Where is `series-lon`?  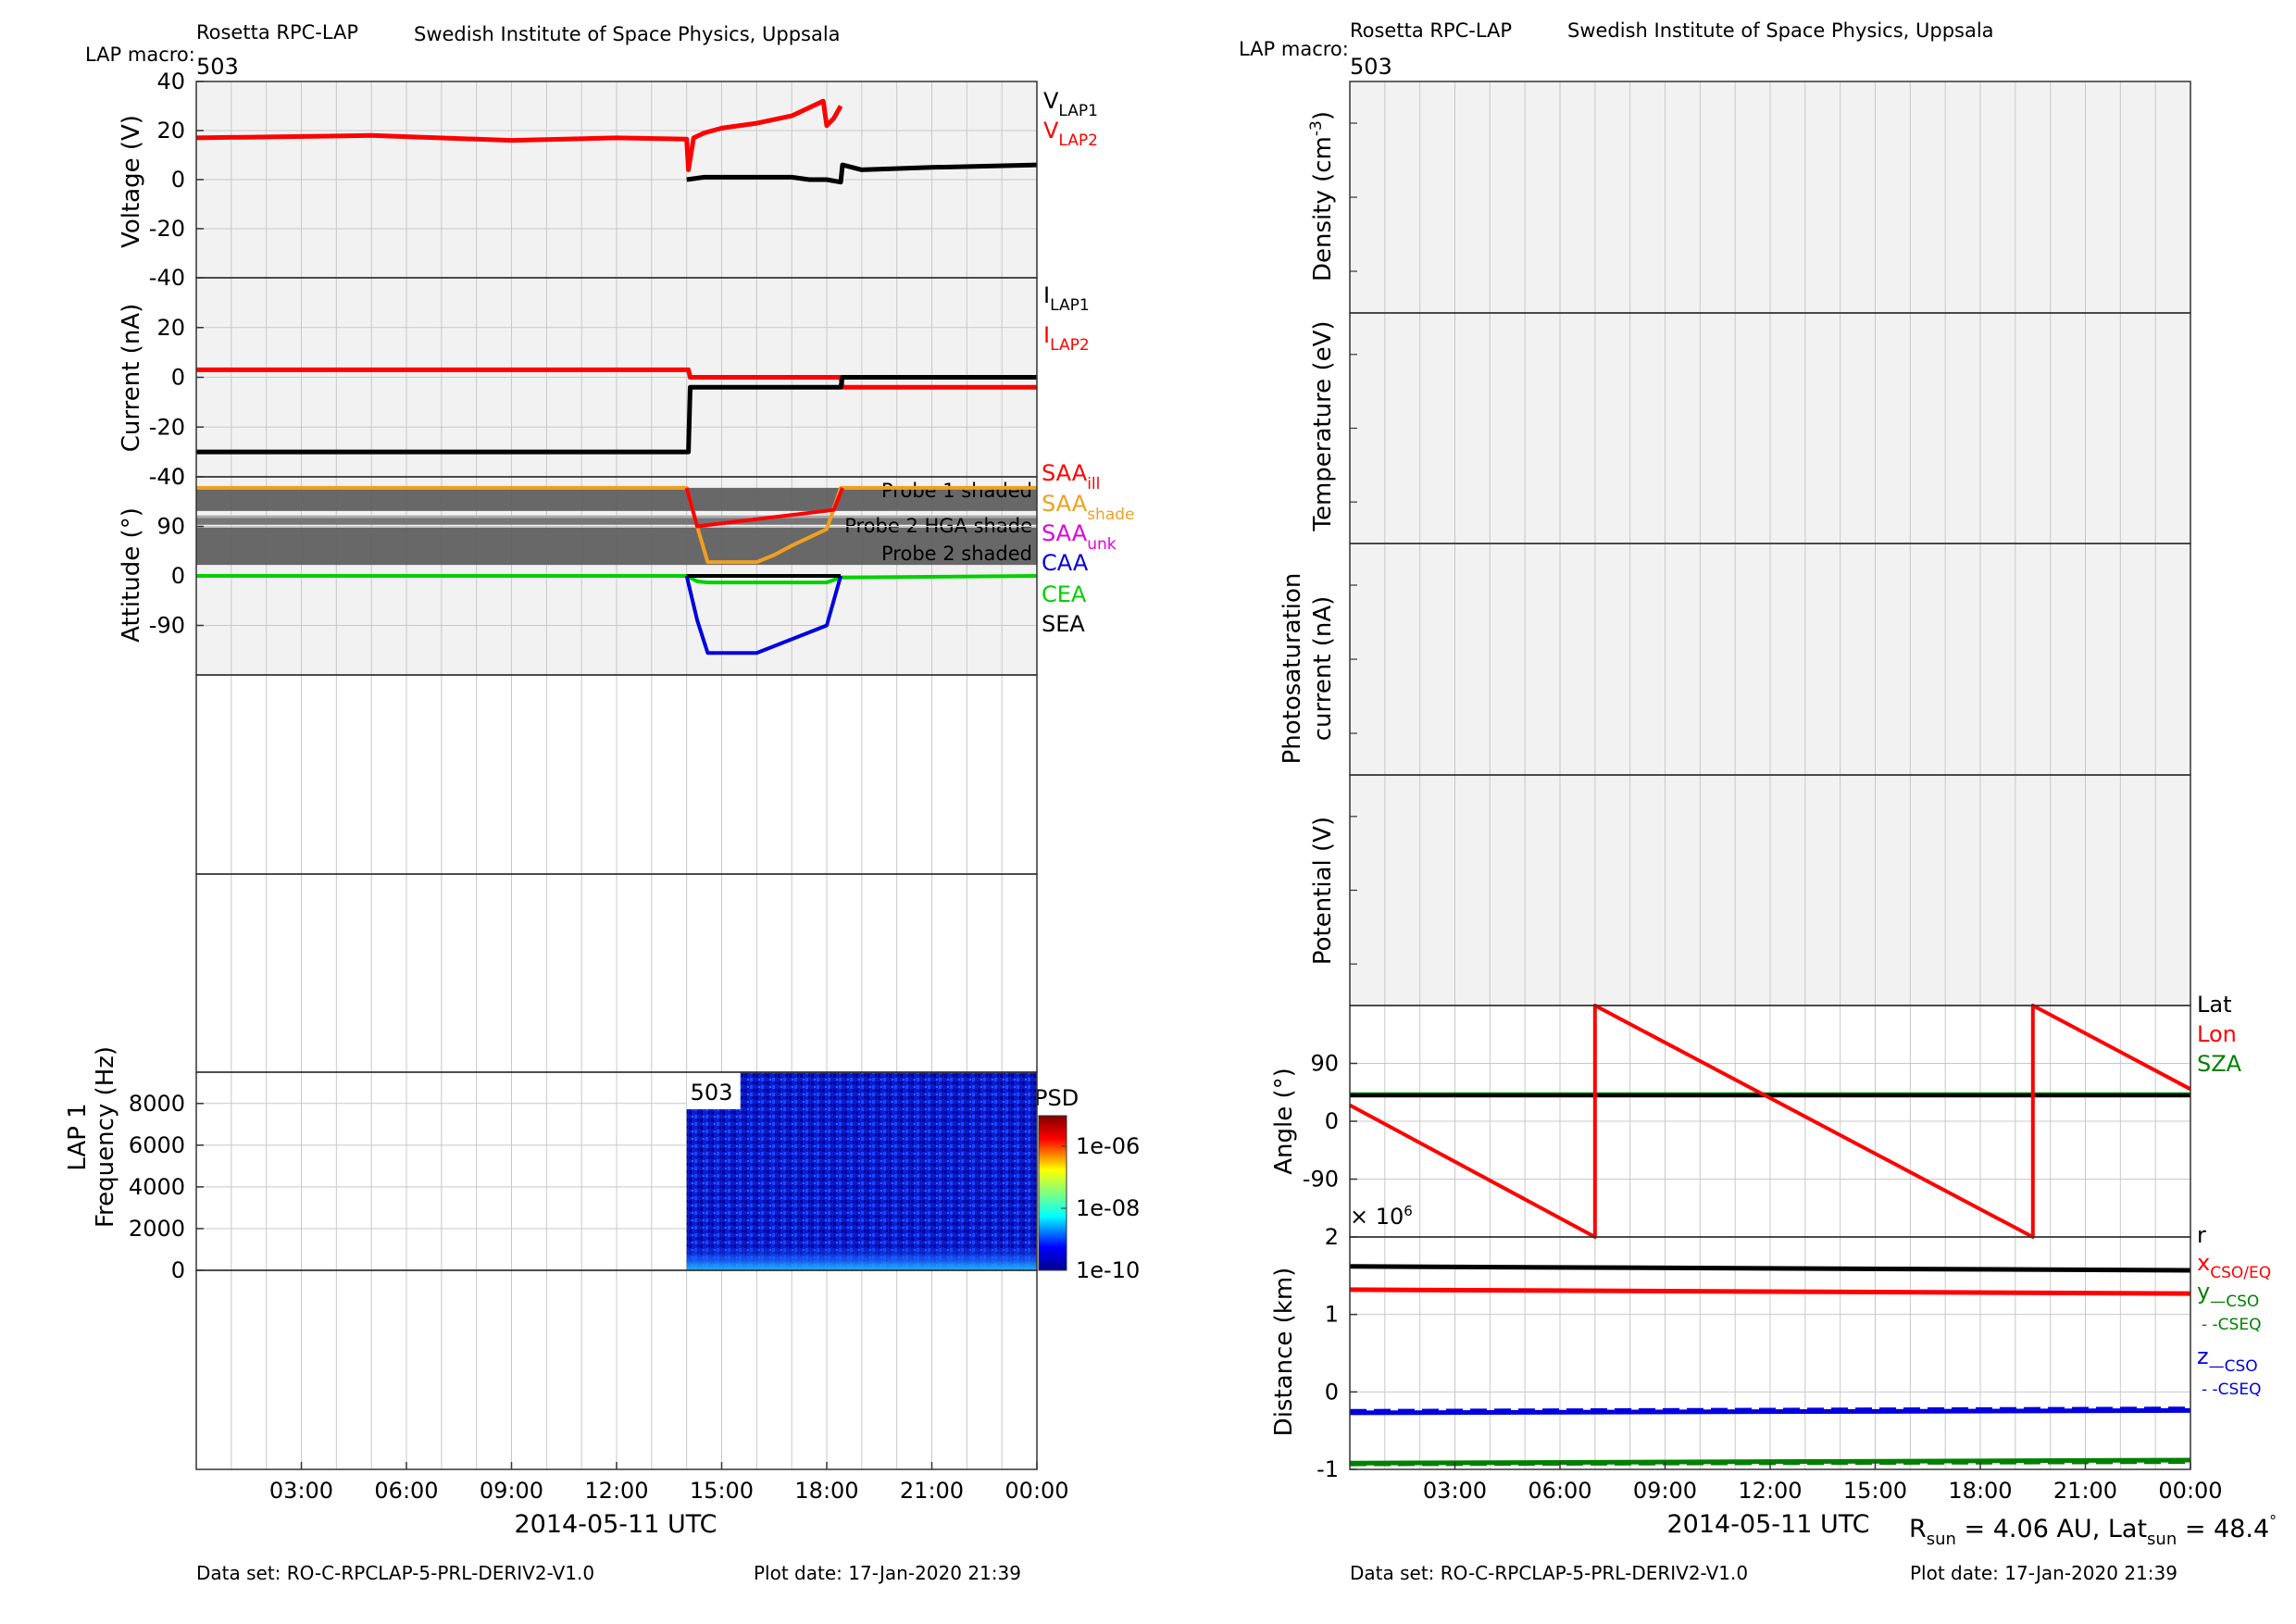
series-lon is located at coordinates (1770, 1121).